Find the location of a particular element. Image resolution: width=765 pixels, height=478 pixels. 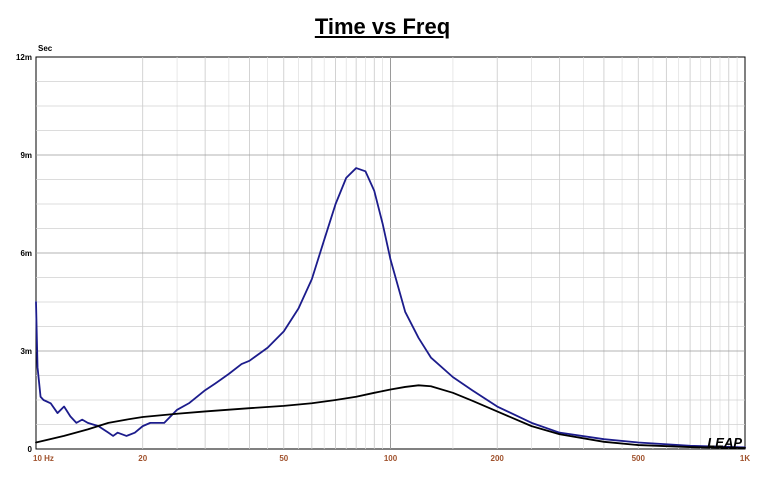

y-tick-label: 6m is located at coordinates (26, 253).